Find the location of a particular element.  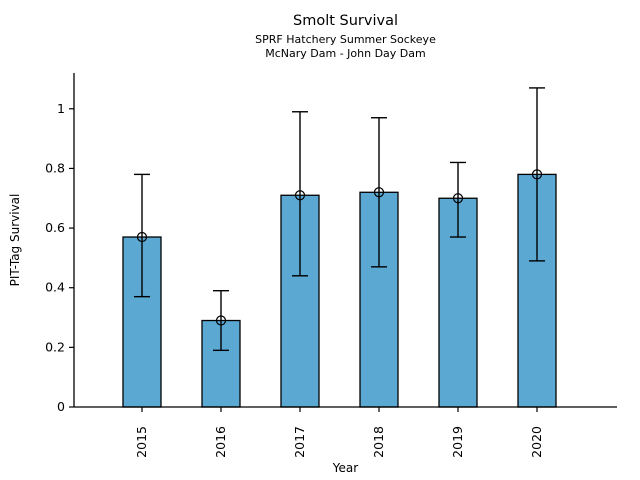

x-tick-label: 2018 is located at coordinates (378, 442).